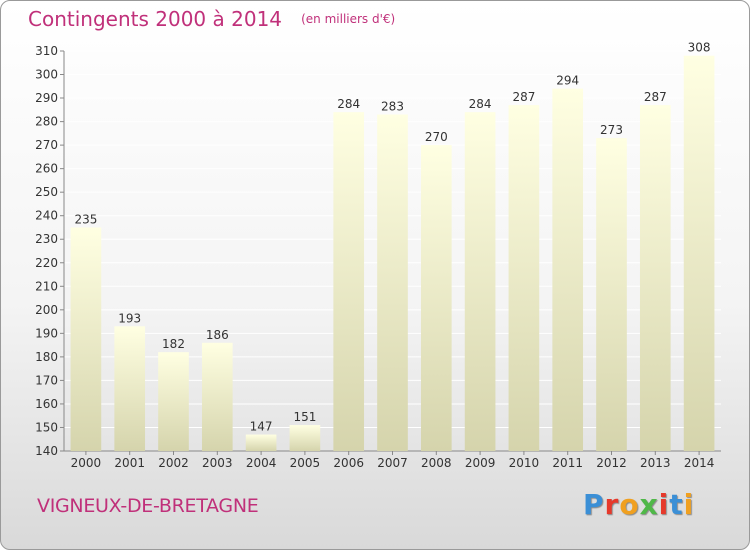 The height and width of the screenshot is (550, 750). What do you see at coordinates (392, 107) in the screenshot?
I see `data-label: 283` at bounding box center [392, 107].